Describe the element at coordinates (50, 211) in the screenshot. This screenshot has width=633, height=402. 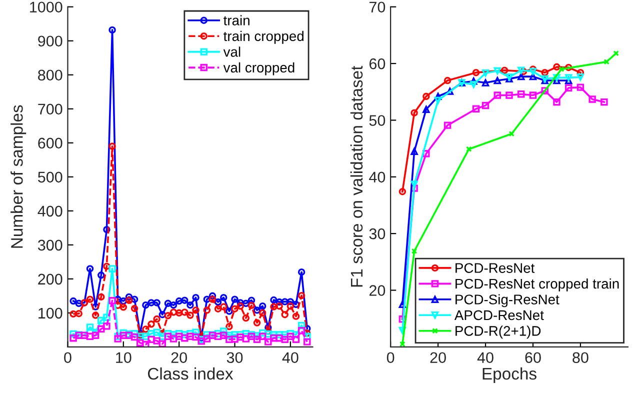
I see `y-tick-label: 400` at that location.